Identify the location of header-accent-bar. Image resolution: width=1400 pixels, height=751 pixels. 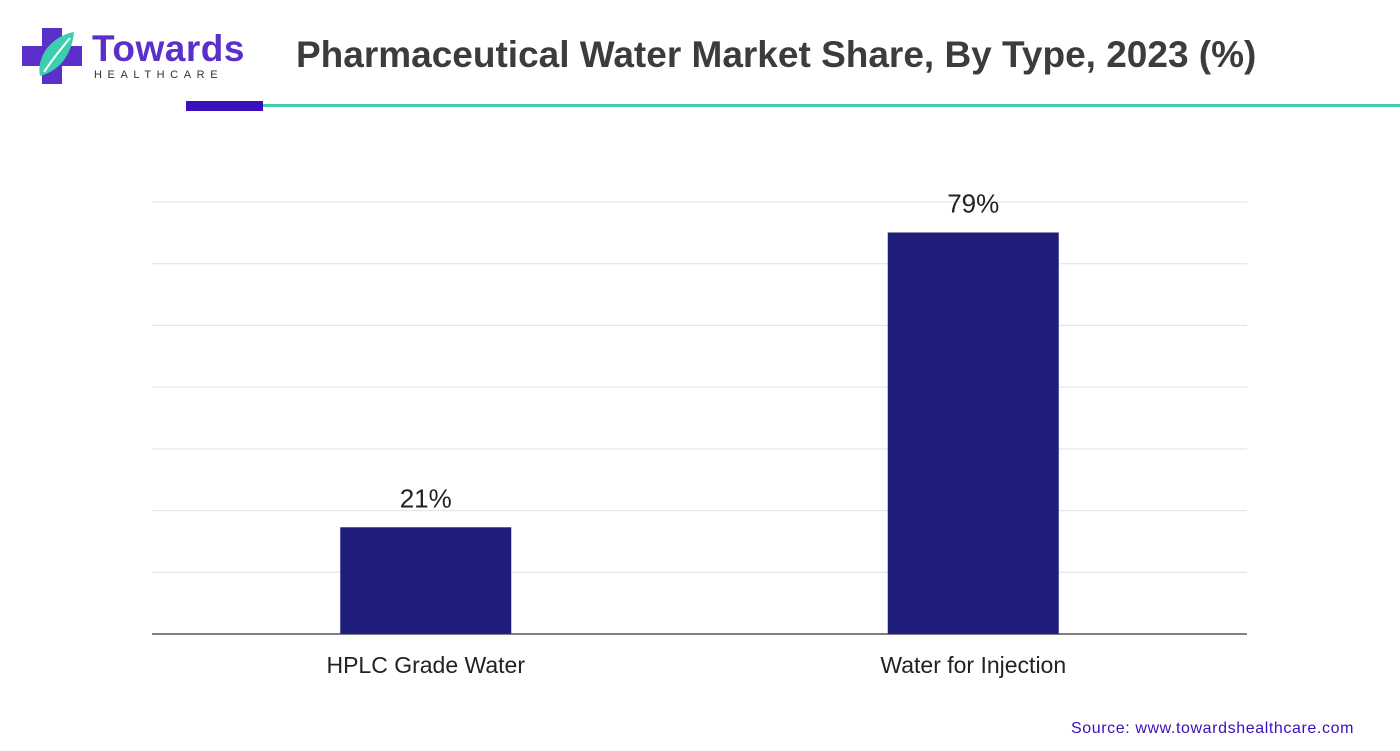
(224, 106).